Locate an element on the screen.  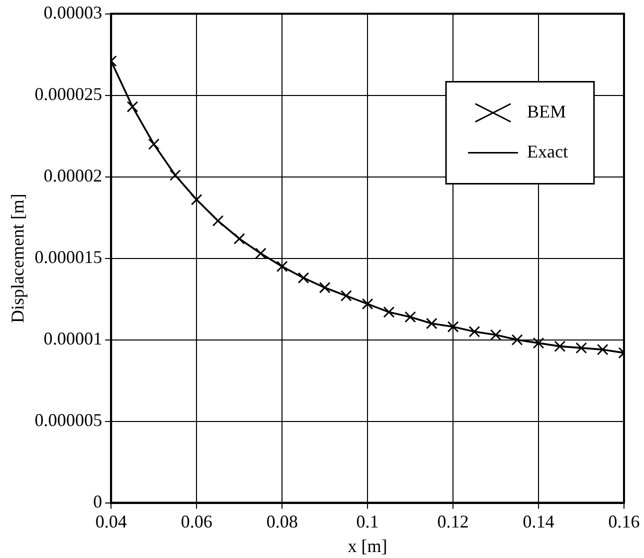
x-tick-label: 0.08 is located at coordinates (282, 521).